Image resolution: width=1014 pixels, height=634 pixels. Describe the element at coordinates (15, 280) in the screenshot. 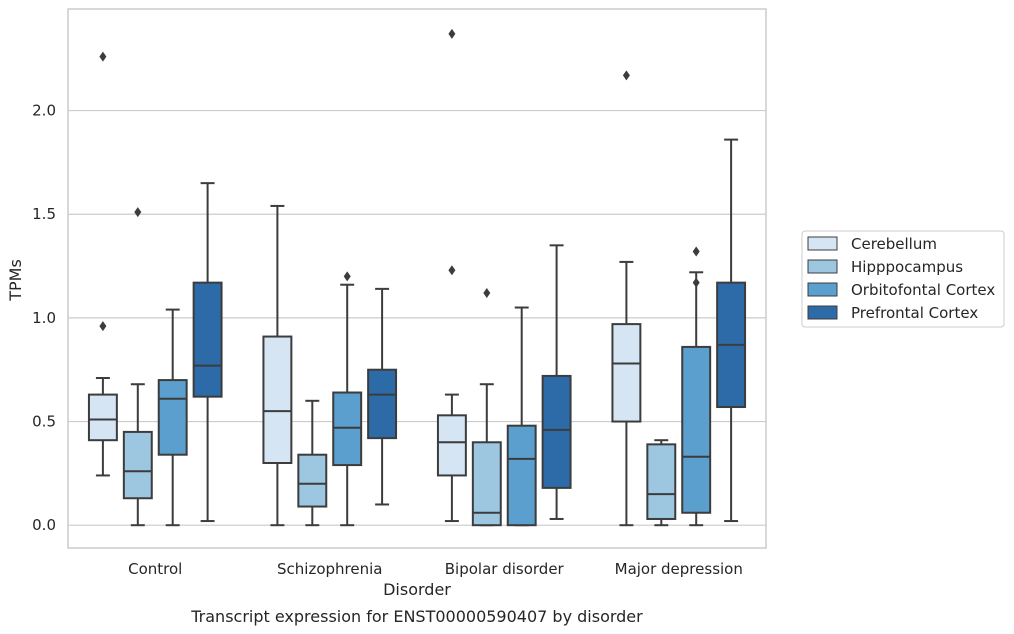

I see `y-axis-title: TPMs` at that location.